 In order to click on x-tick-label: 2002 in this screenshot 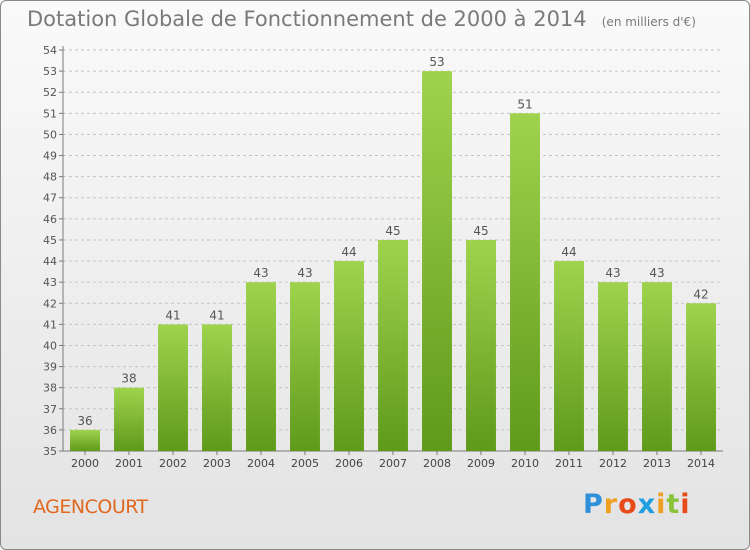, I will do `click(173, 463)`.